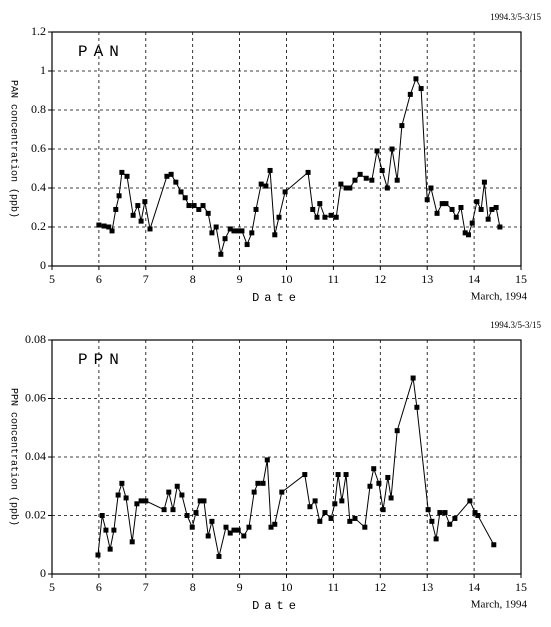 This screenshot has width=551, height=627. Describe the element at coordinates (38, 31) in the screenshot. I see `y-tick-label: 1.2` at that location.